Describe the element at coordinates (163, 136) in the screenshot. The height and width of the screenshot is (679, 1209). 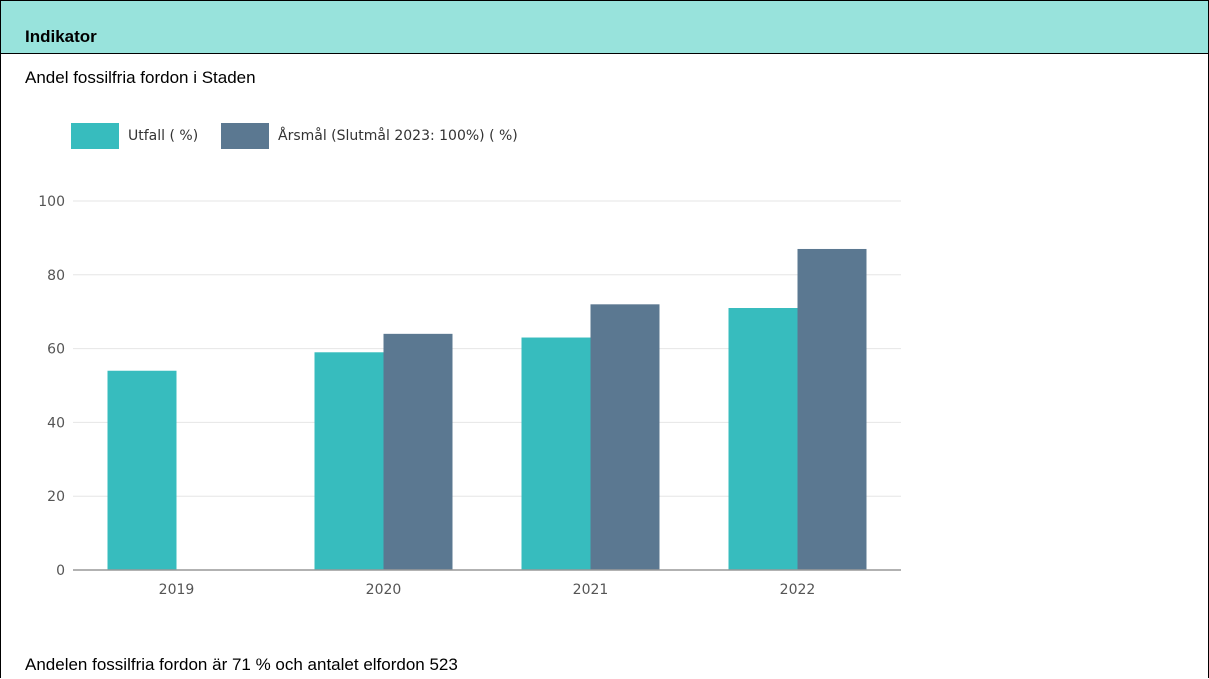
I see `legend-label-utfall: Utfall ( %)` at that location.